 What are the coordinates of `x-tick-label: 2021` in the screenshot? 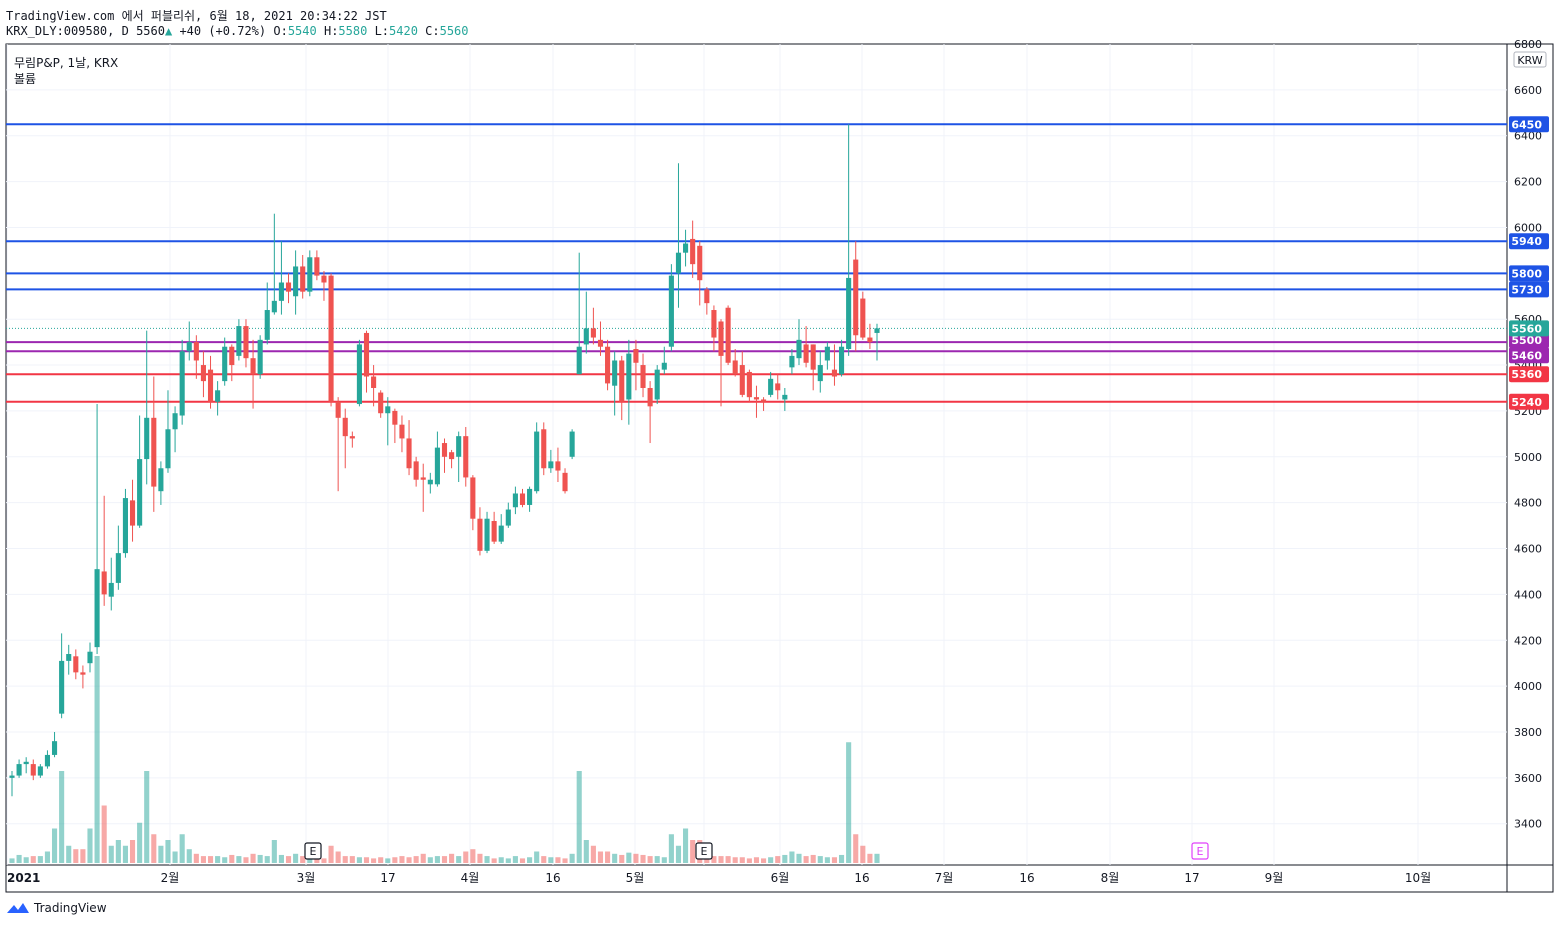 It's located at (23, 878).